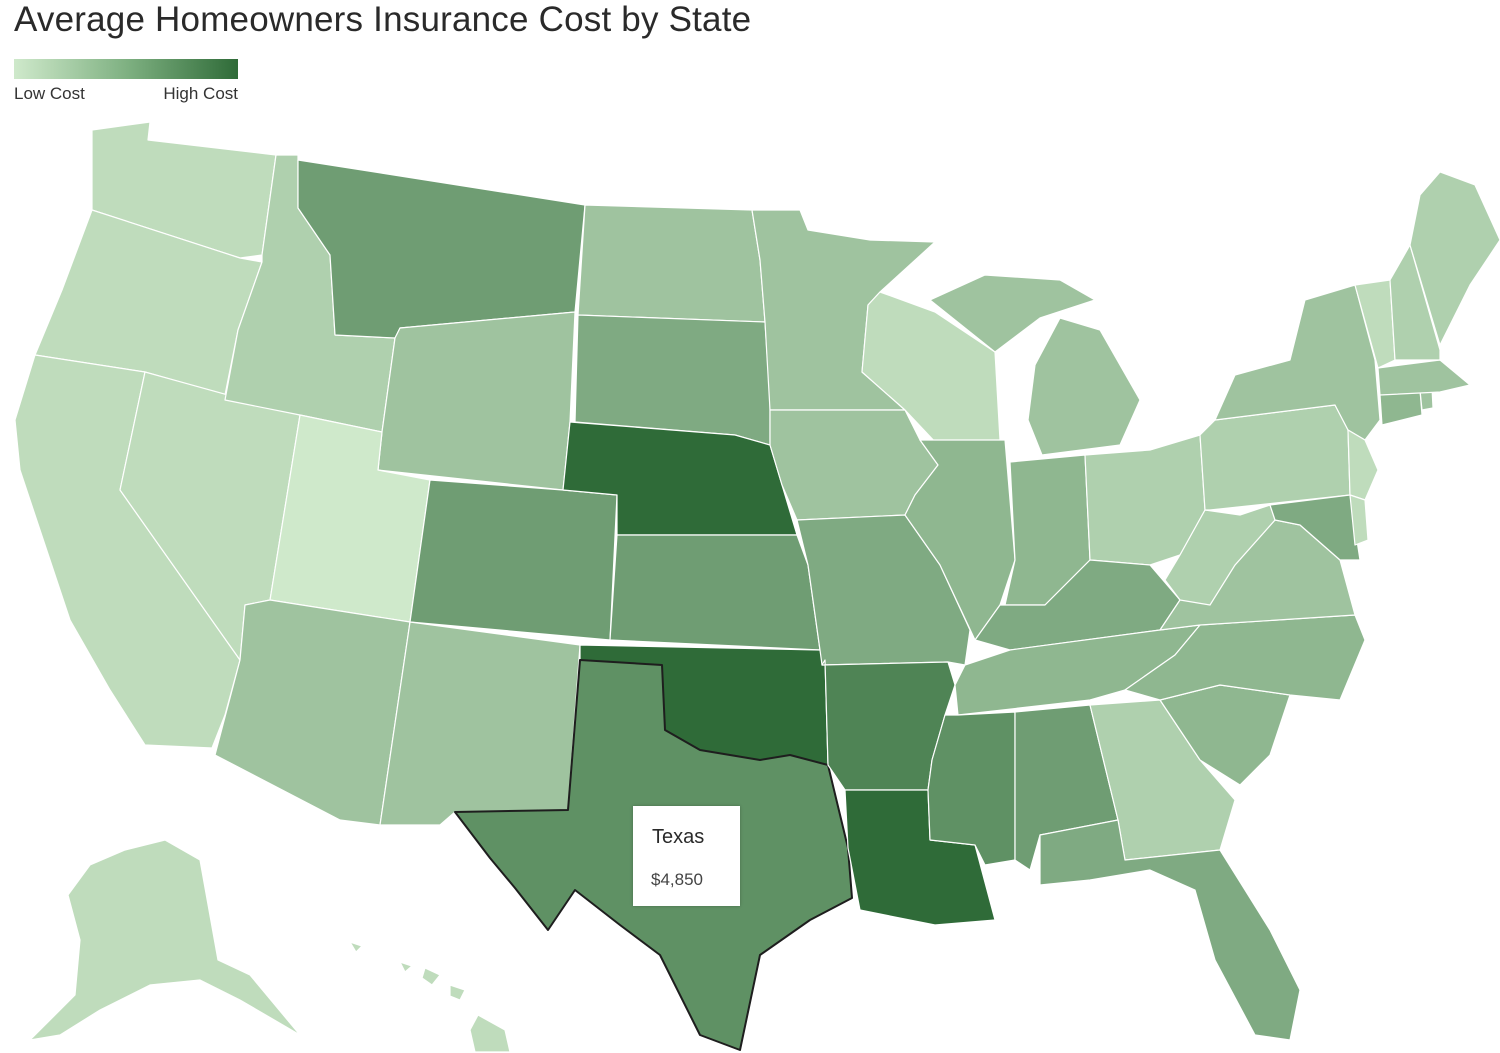 The height and width of the screenshot is (1053, 1500). Describe the element at coordinates (441, 249) in the screenshot. I see `state-montana` at that location.